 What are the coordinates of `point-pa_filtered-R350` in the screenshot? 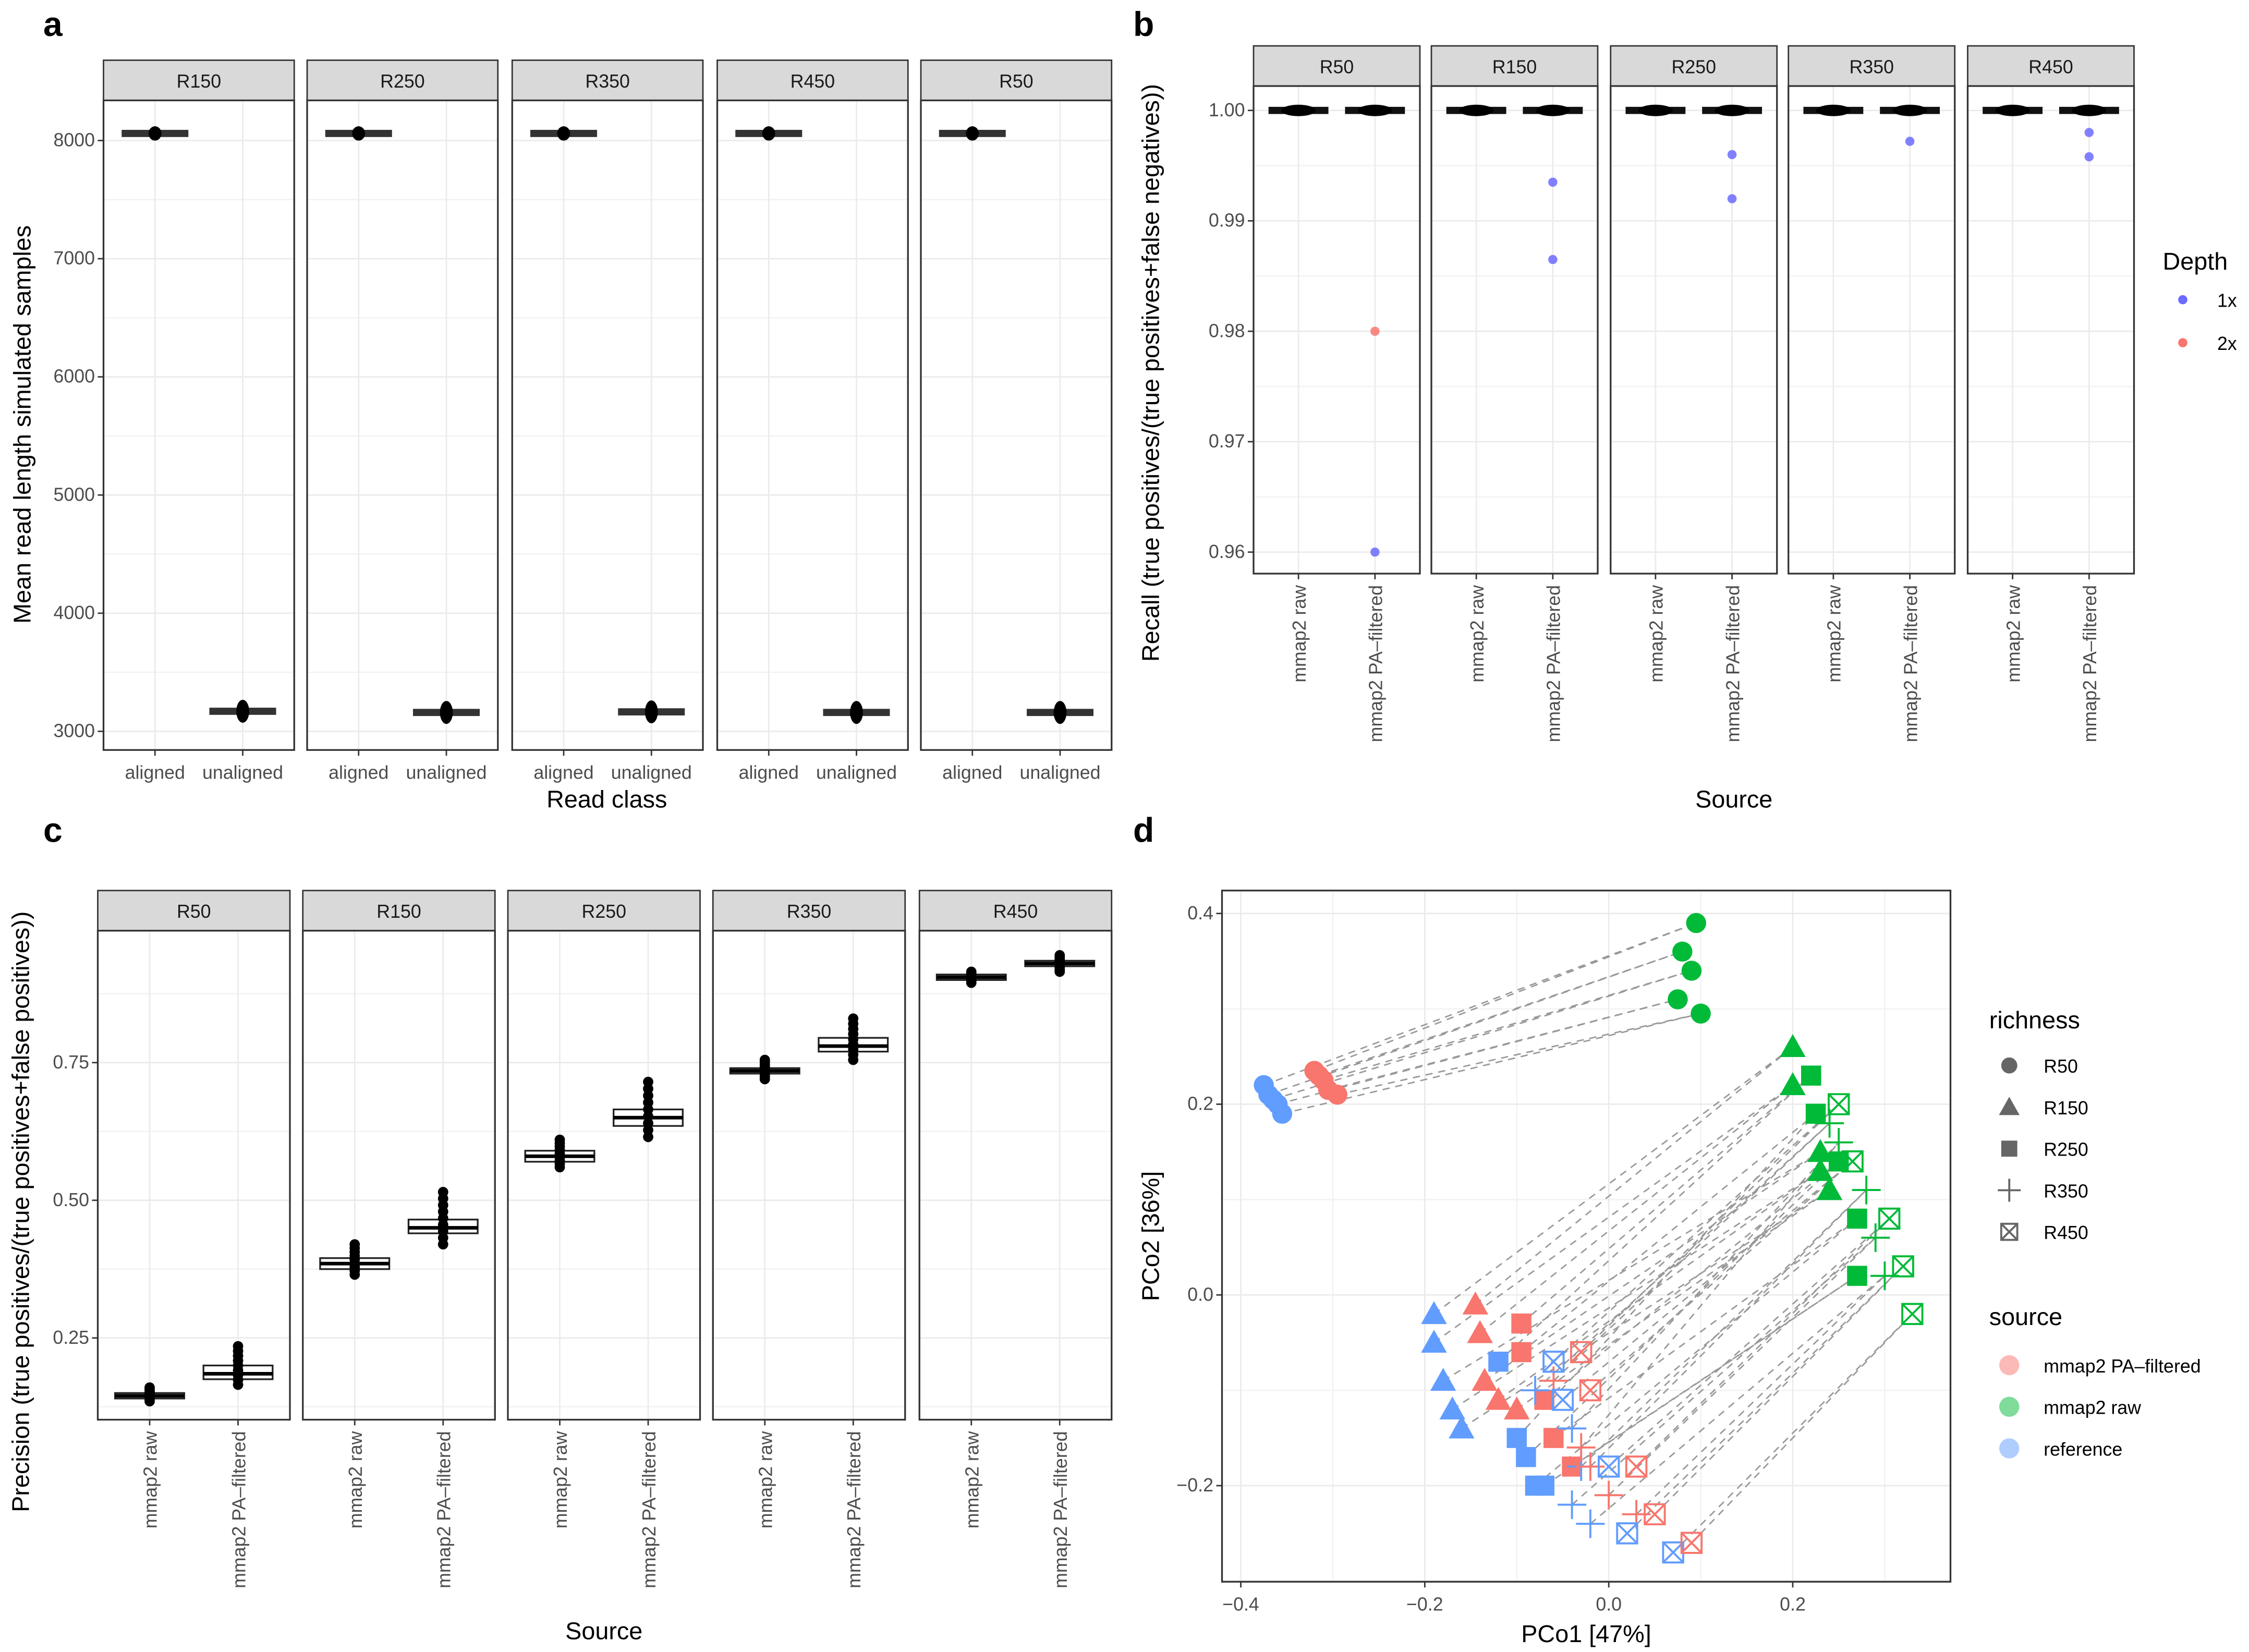 It's located at (1590, 1466).